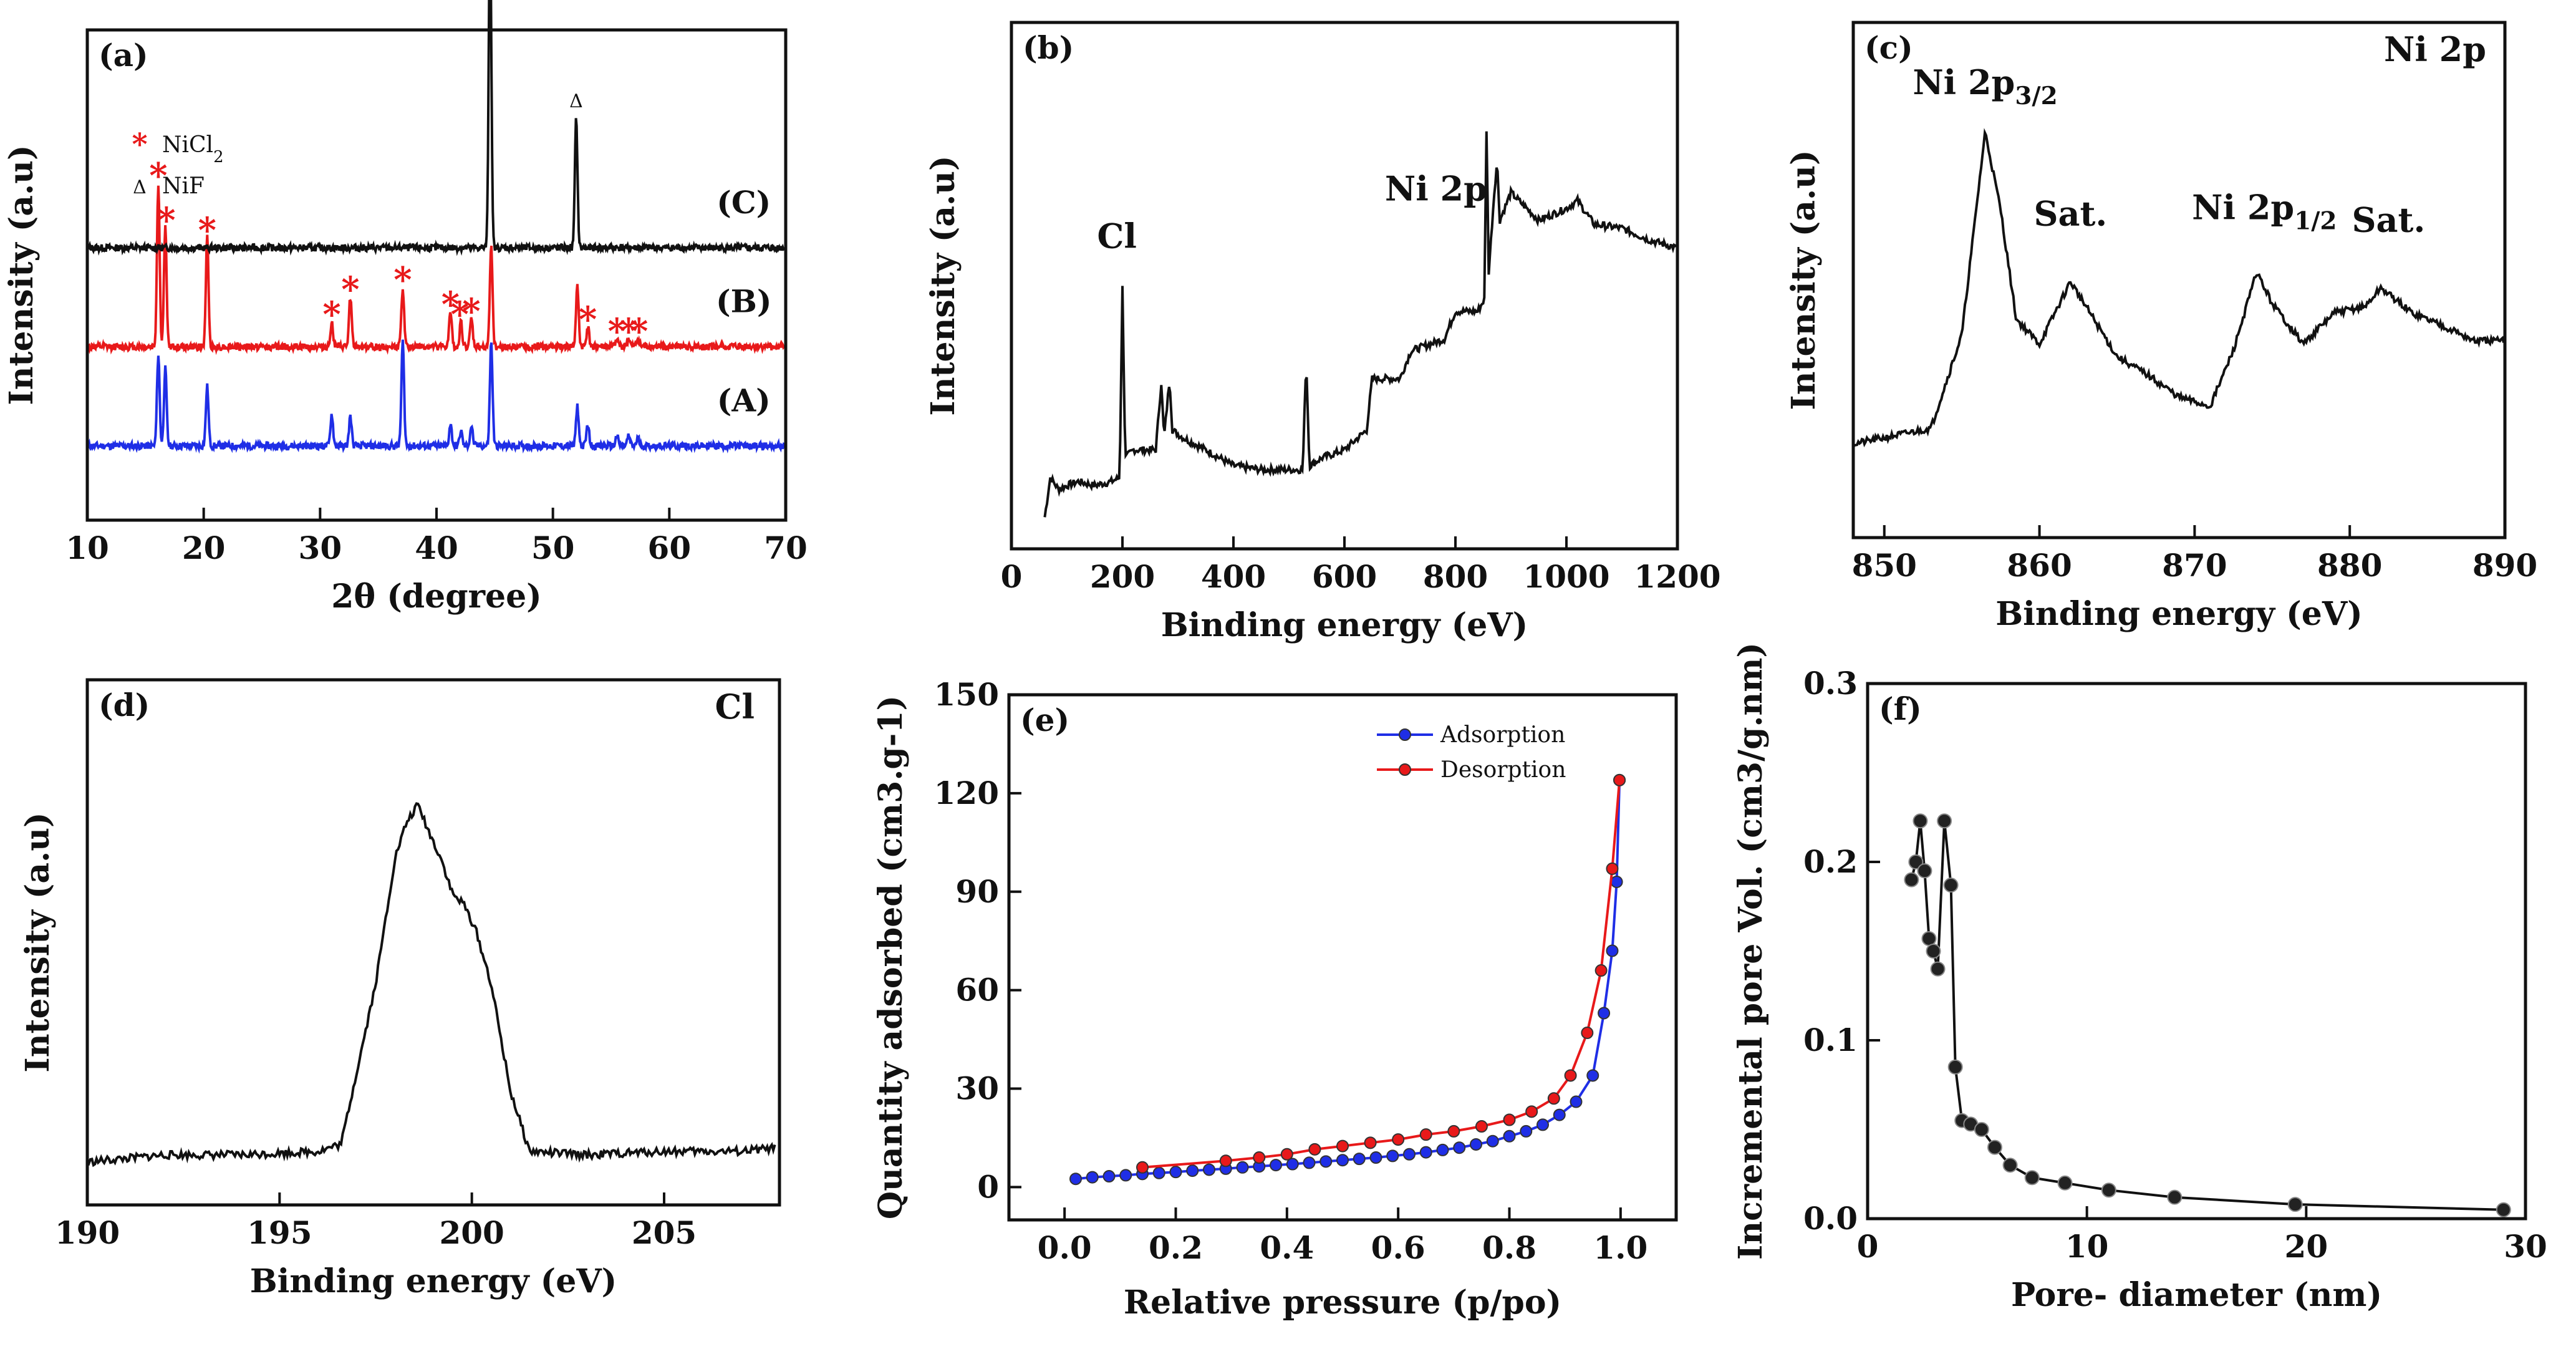 This screenshot has height=1354, width=2576. I want to click on x-tick-label: 205, so click(664, 1232).